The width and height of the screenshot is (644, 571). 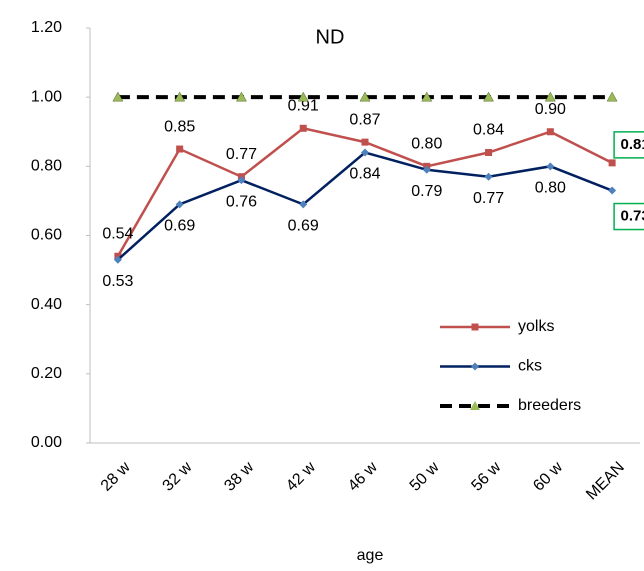 I want to click on x-tick-label: 50 w, so click(x=425, y=476).